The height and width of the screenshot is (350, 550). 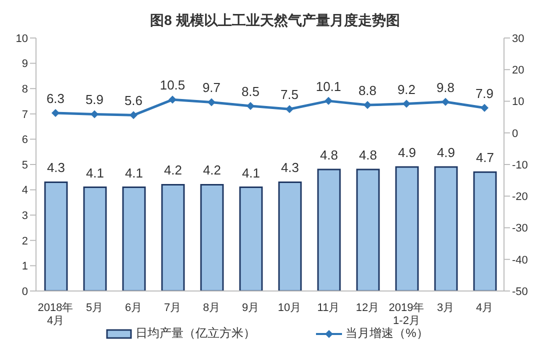 I want to click on x-tick-label: 2018年4月, so click(x=56, y=314).